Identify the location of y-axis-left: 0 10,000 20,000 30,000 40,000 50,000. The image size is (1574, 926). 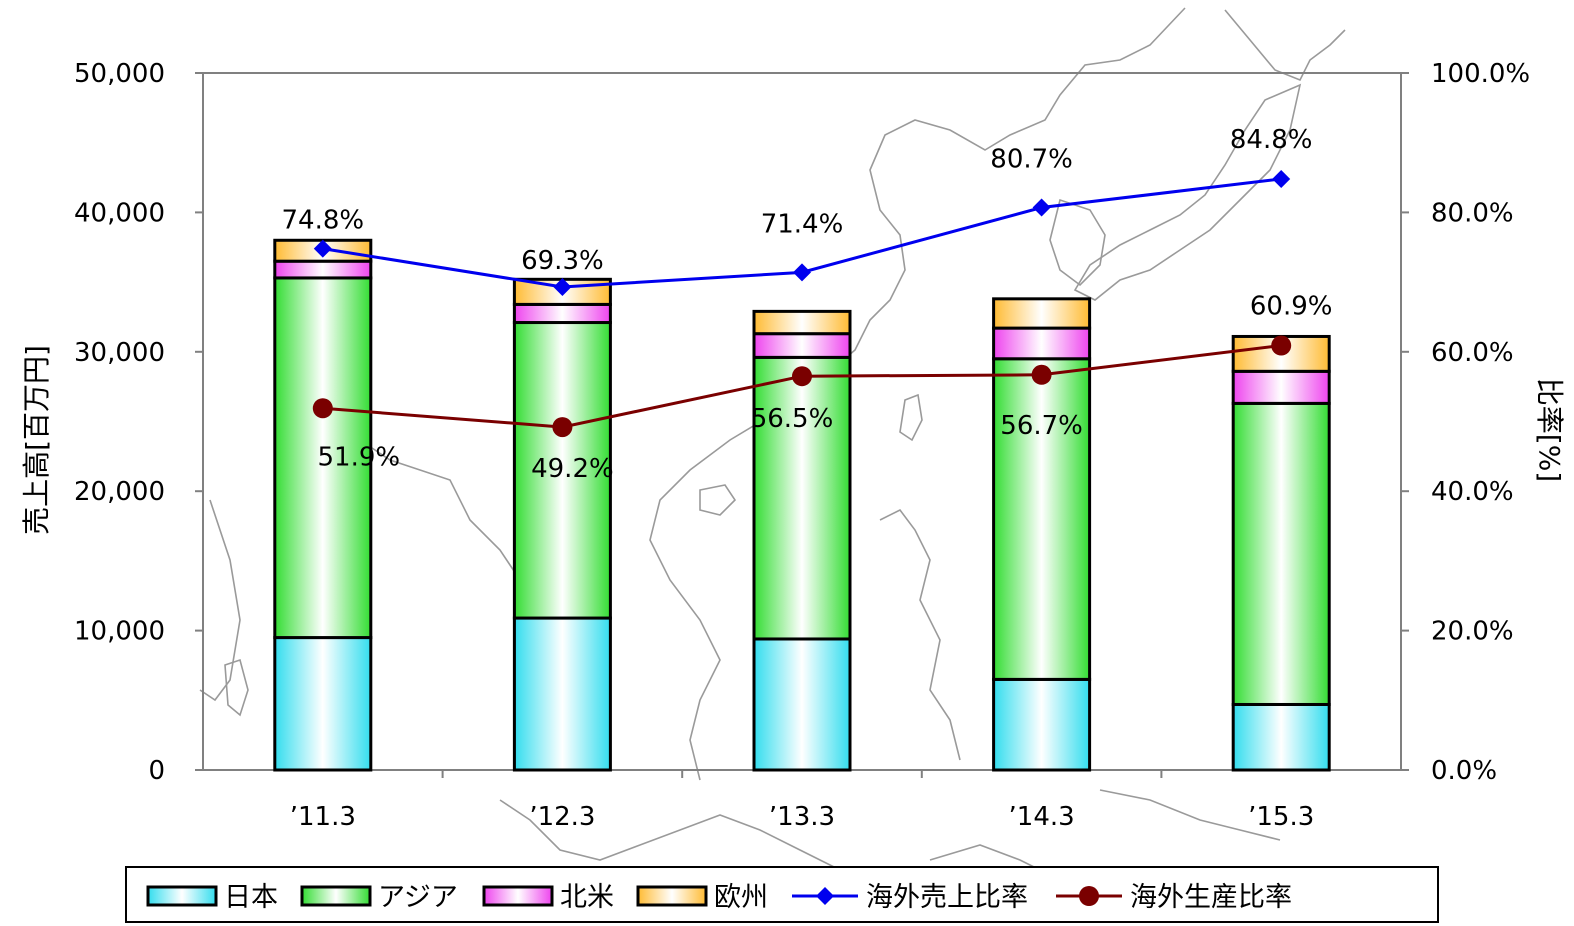
(138, 422).